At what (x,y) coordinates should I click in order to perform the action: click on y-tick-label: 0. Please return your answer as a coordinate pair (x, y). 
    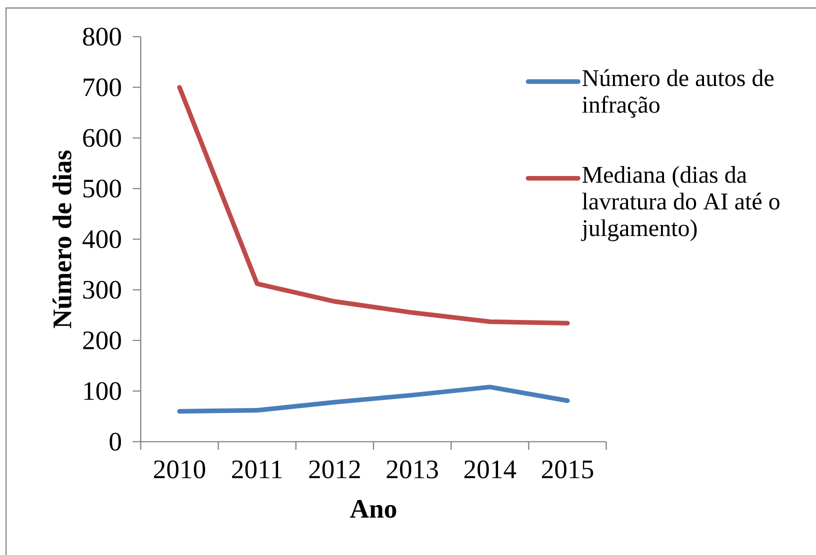
    Looking at the image, I should click on (115, 441).